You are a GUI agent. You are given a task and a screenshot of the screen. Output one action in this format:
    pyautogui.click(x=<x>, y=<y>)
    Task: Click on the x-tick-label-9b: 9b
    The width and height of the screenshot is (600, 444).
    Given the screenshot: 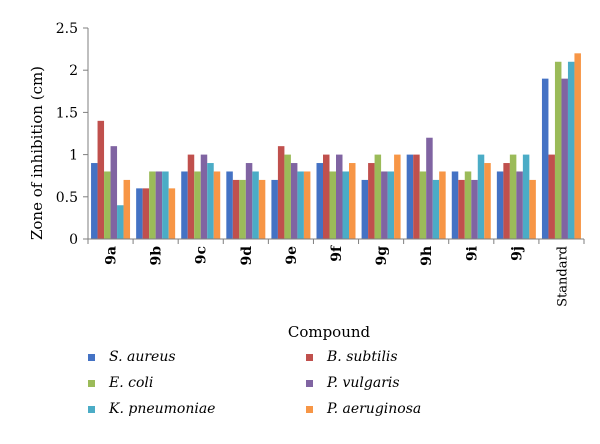 What is the action you would take?
    pyautogui.click(x=157, y=256)
    